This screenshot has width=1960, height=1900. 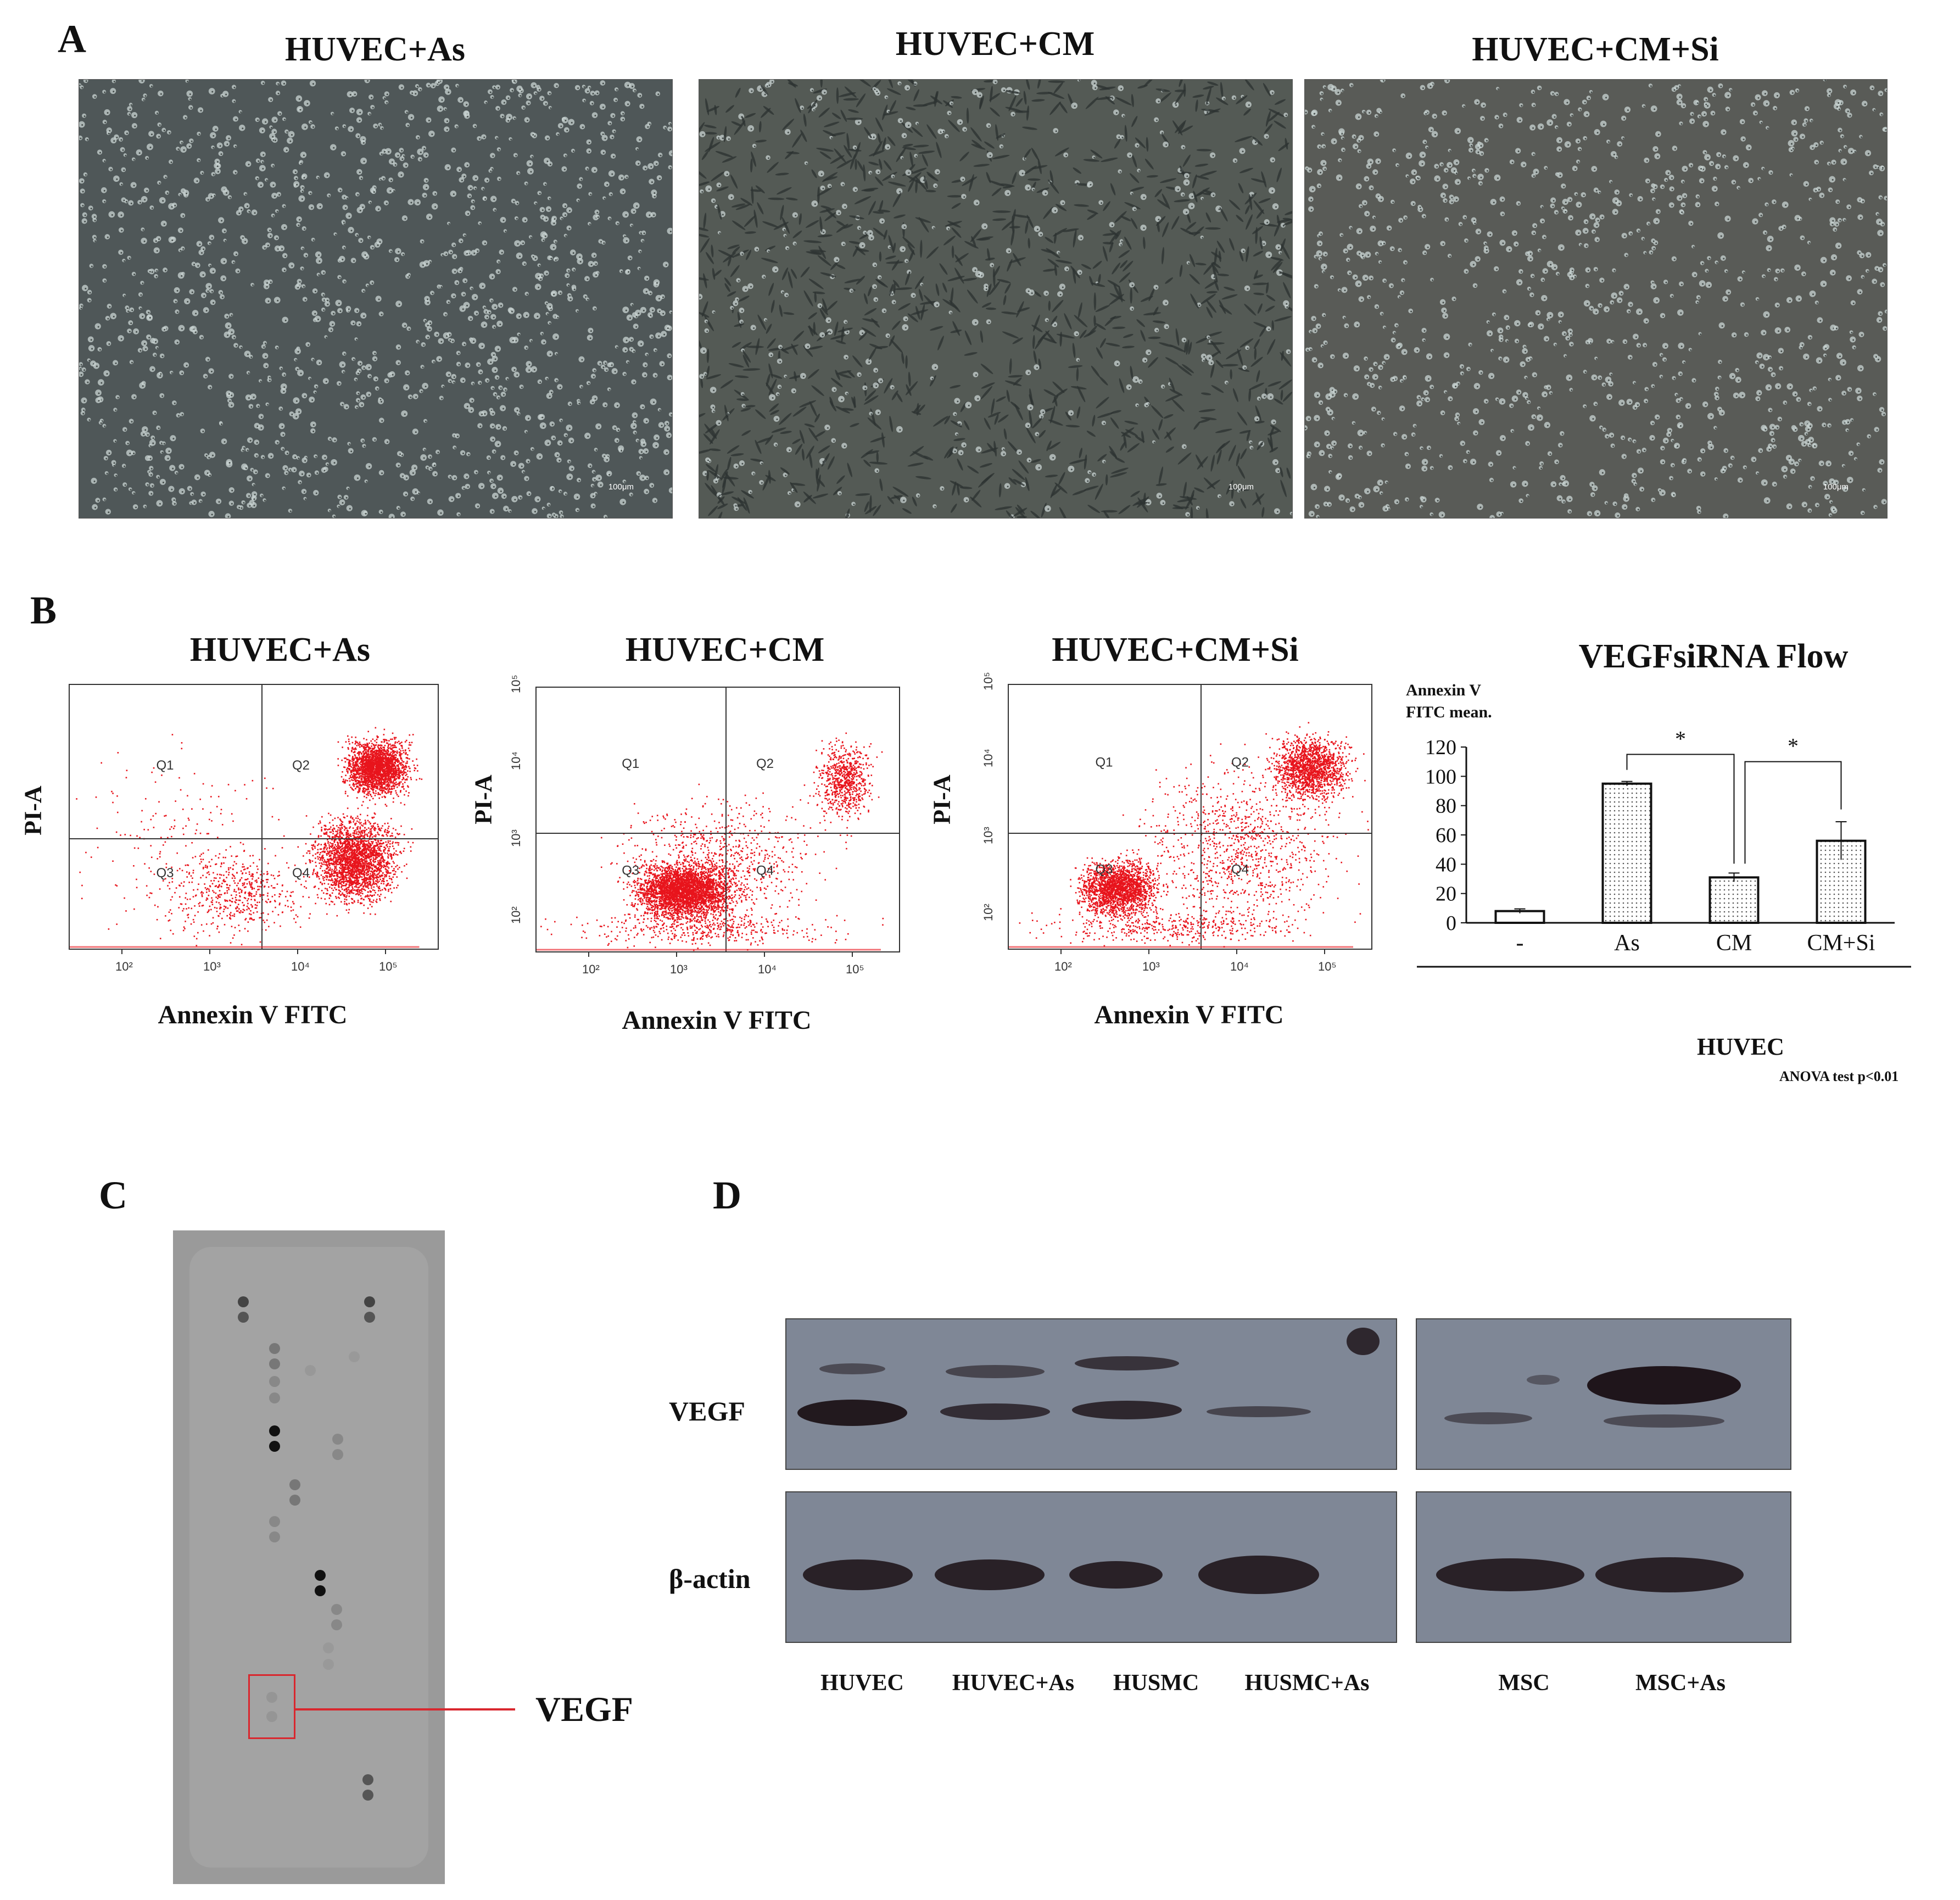 I want to click on category-label: -, so click(x=1520, y=944).